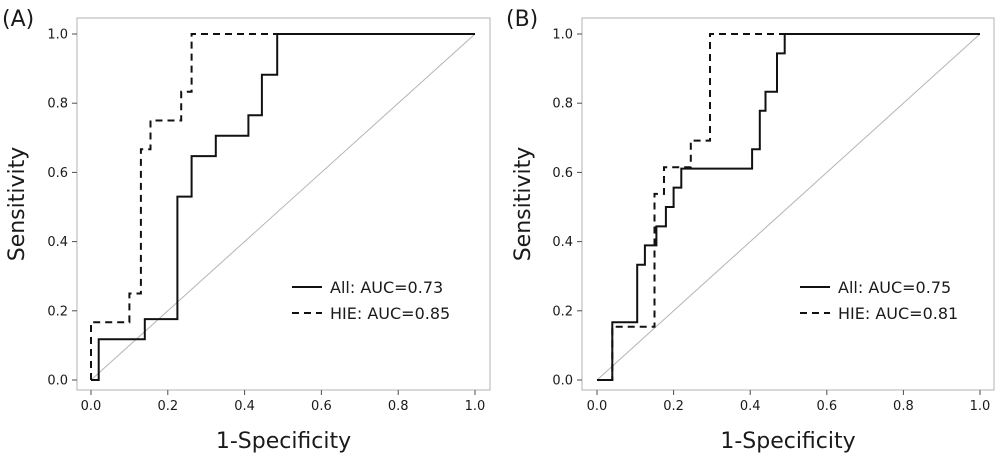 This screenshot has height=462, width=1000. What do you see at coordinates (898, 313) in the screenshot?
I see `legend-label: HIE: AUC=0.81` at bounding box center [898, 313].